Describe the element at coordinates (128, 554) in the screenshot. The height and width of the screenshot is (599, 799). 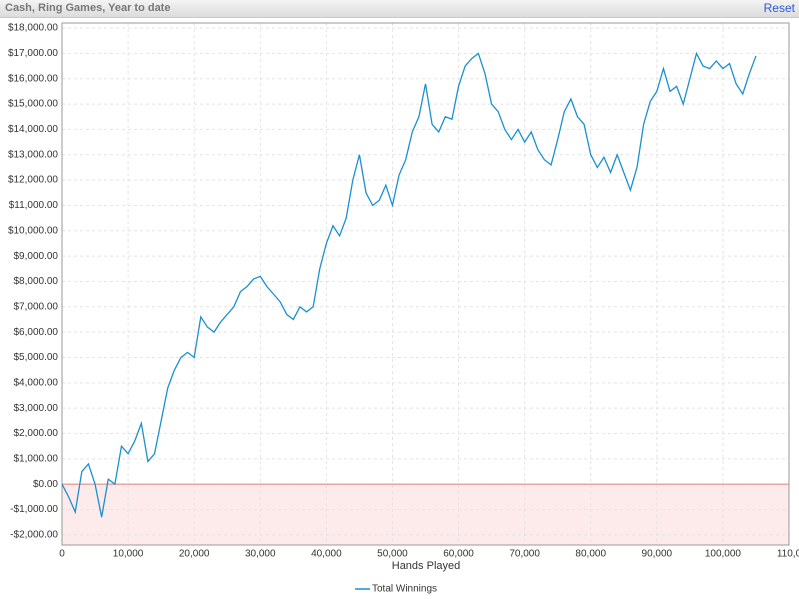
I see `x-tick-label: 10,000` at that location.